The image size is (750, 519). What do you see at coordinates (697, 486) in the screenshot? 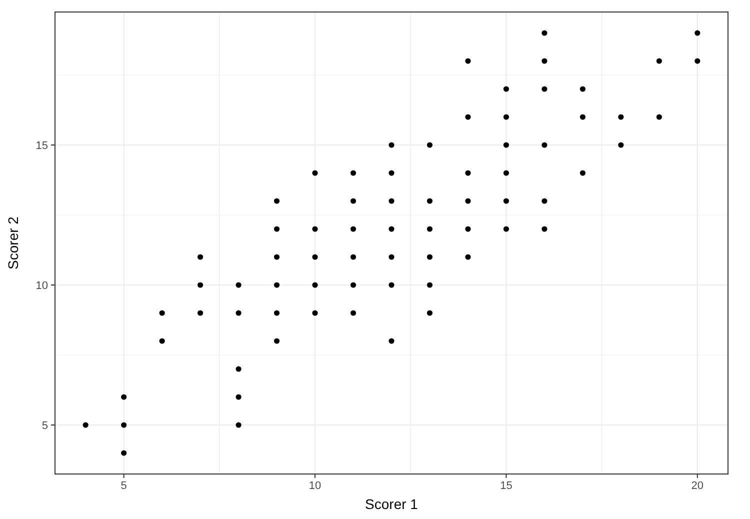
I see `x-tick-label: 20` at bounding box center [697, 486].